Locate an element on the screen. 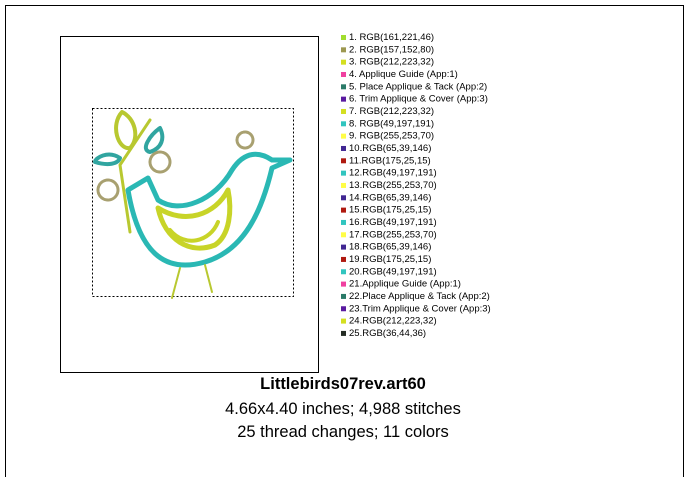 The height and width of the screenshot is (482, 688). thread-label: 23.Trim Applique & Cover (App:3) is located at coordinates (420, 308).